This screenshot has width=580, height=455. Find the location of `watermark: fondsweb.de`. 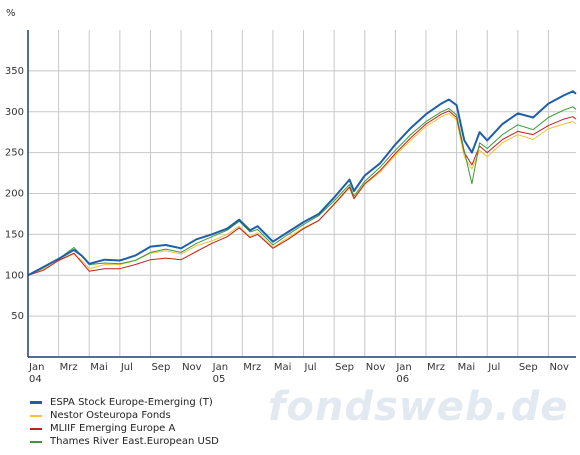

watermark: fondsweb.de is located at coordinates (418, 407).